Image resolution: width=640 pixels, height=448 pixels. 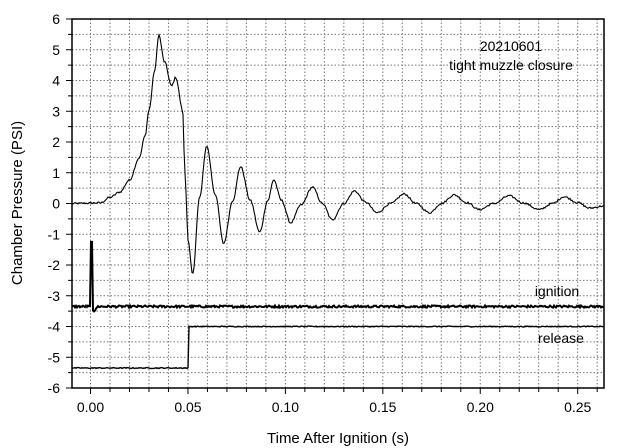 I want to click on y-tick-label: 4, so click(x=56, y=81).